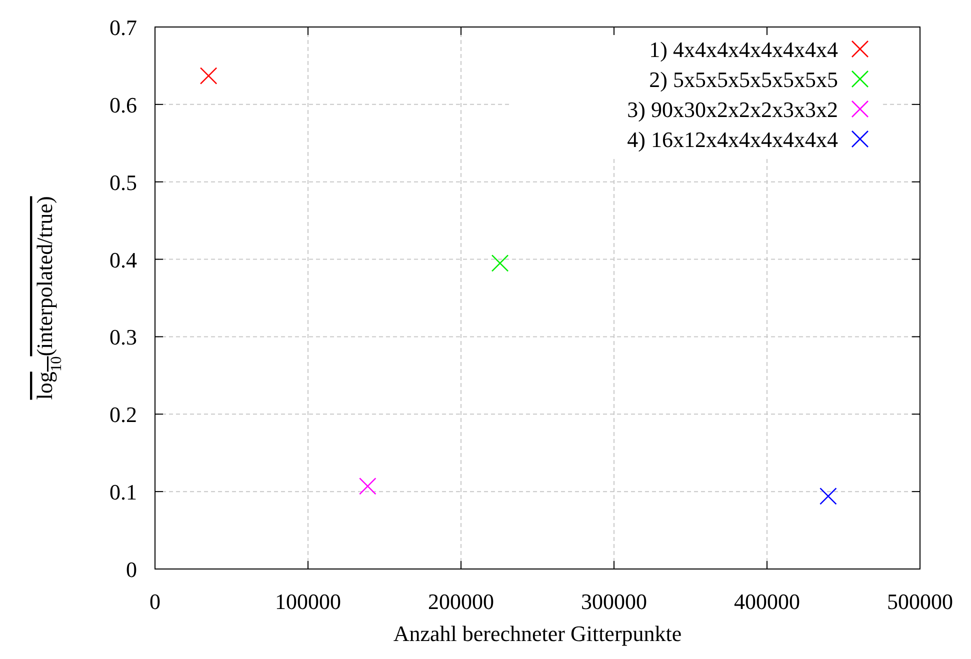 This screenshot has height=659, width=971. I want to click on y-tick-label: 0.3, so click(123, 337).